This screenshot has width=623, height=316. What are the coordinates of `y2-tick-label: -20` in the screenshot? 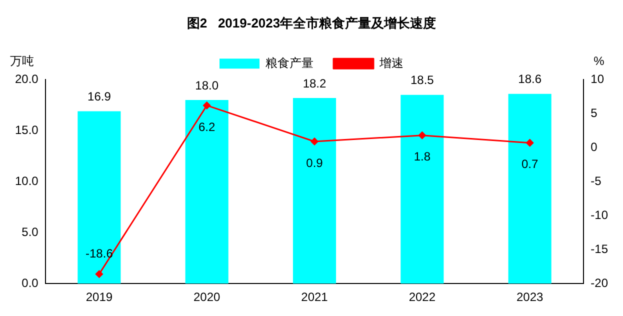 It's located at (599, 283).